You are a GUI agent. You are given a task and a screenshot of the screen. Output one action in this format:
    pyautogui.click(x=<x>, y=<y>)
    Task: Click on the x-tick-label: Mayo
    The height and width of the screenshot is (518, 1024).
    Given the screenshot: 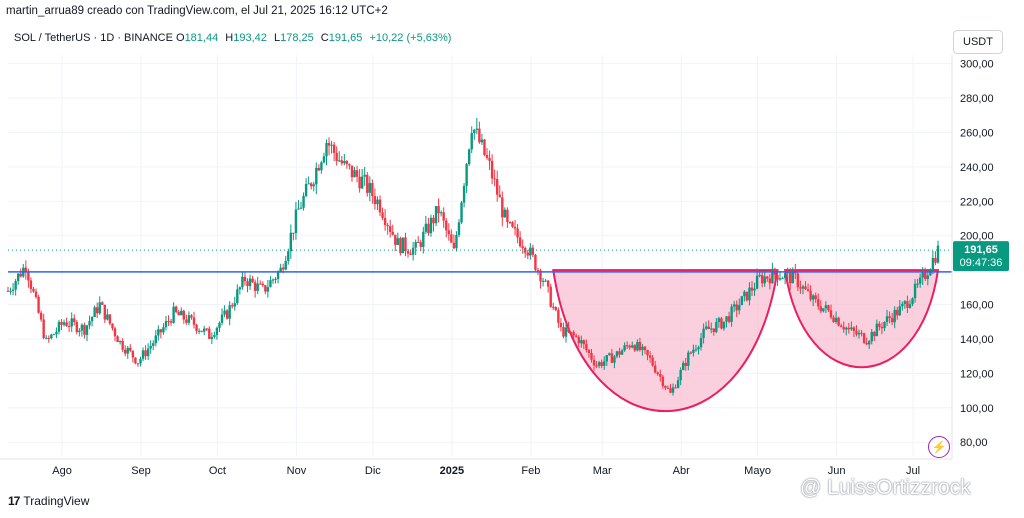 What is the action you would take?
    pyautogui.click(x=757, y=471)
    